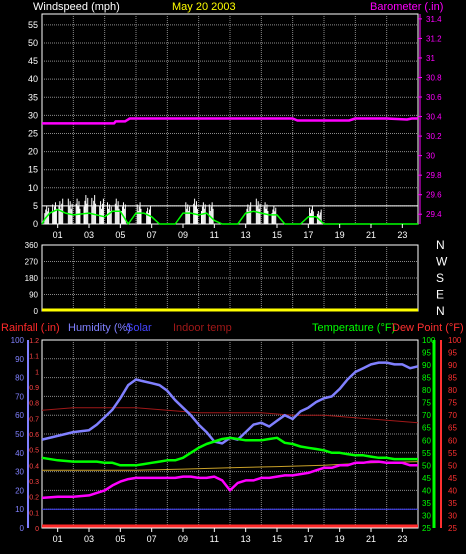 This screenshot has width=466, height=554. I want to click on p1-xtick-label: 05, so click(120, 235).